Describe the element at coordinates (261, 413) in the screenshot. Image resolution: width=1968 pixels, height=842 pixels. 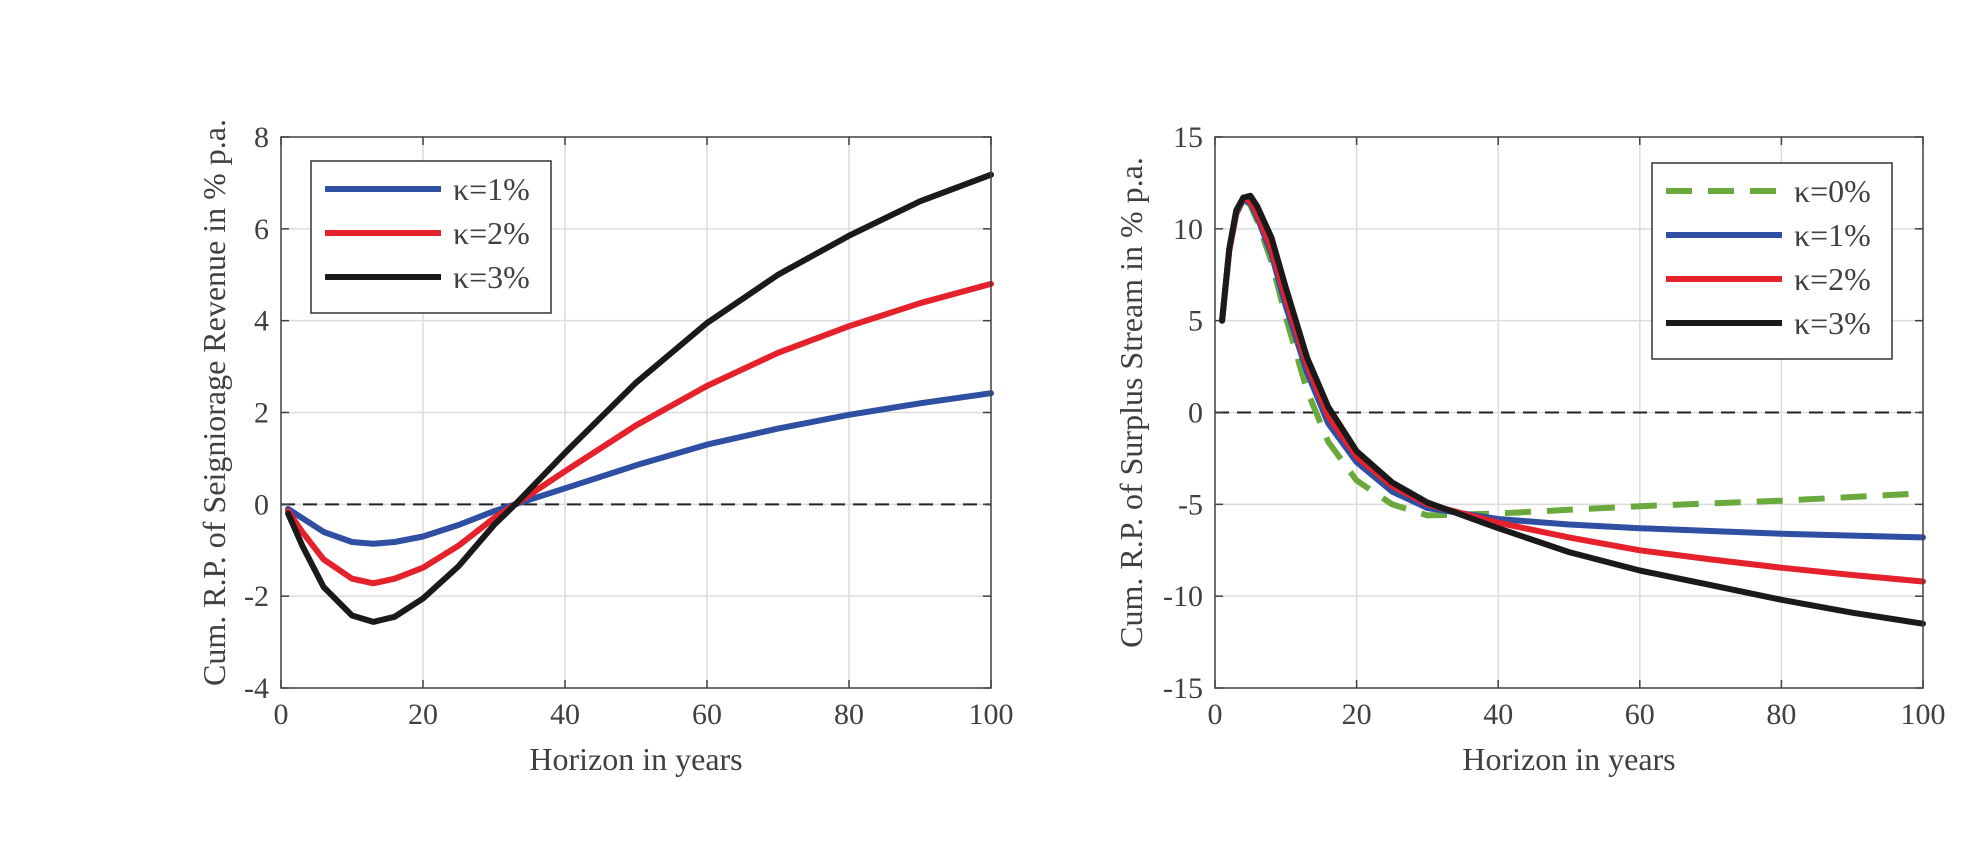
I see `y-tick-label: 2` at that location.